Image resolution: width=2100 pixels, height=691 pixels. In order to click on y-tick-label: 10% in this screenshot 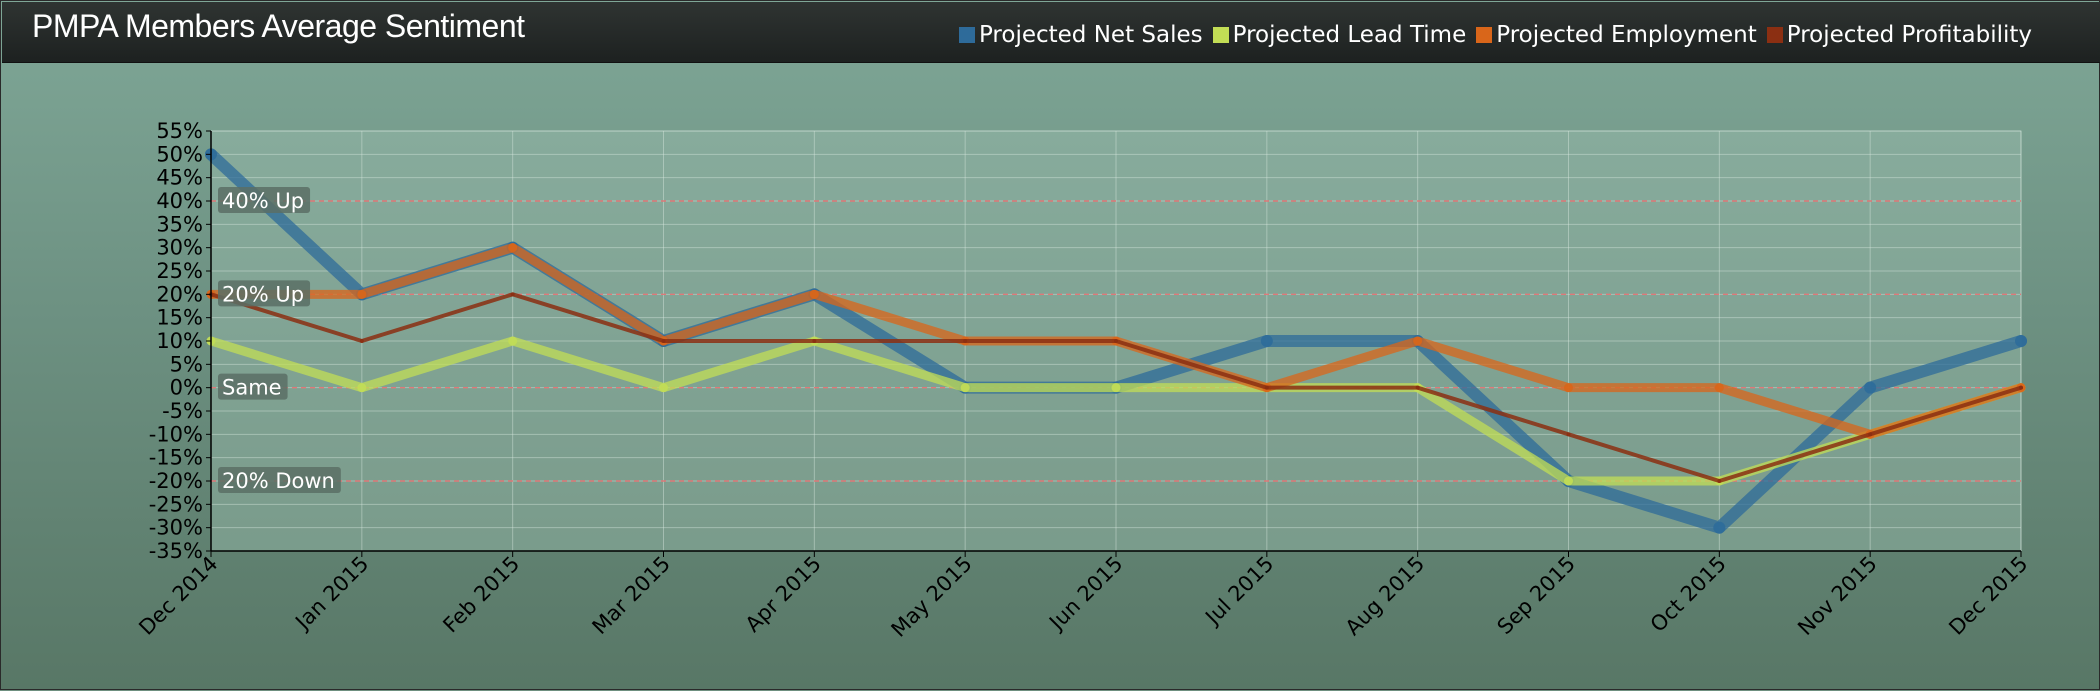, I will do `click(179, 341)`.